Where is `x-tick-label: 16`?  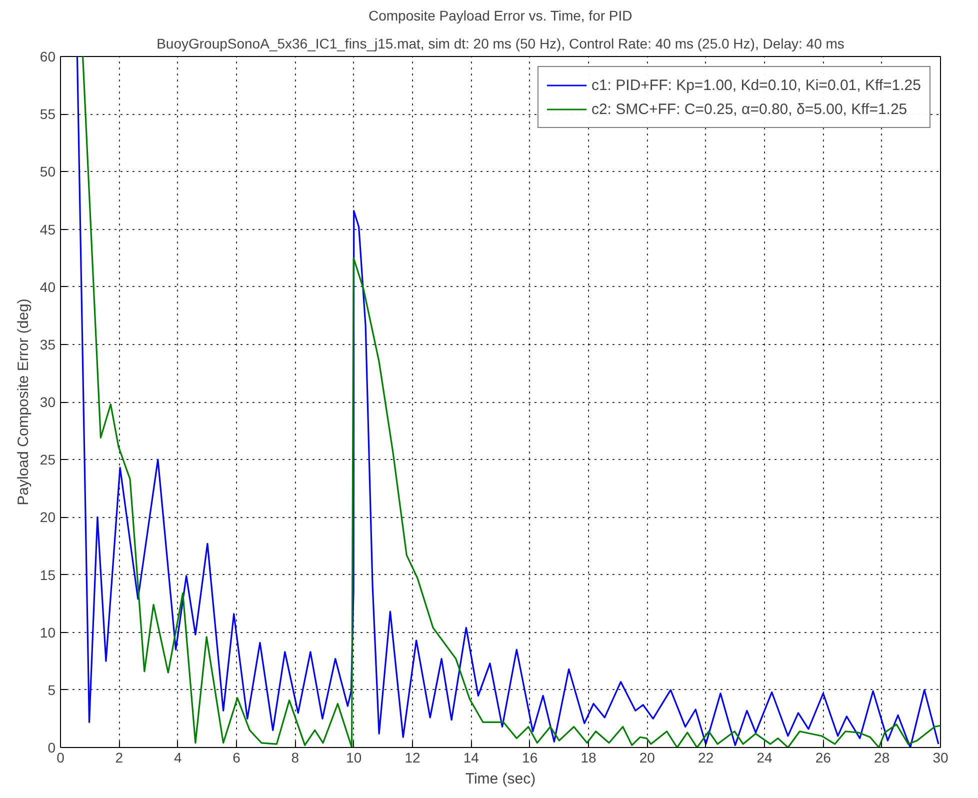 x-tick-label: 16 is located at coordinates (530, 758).